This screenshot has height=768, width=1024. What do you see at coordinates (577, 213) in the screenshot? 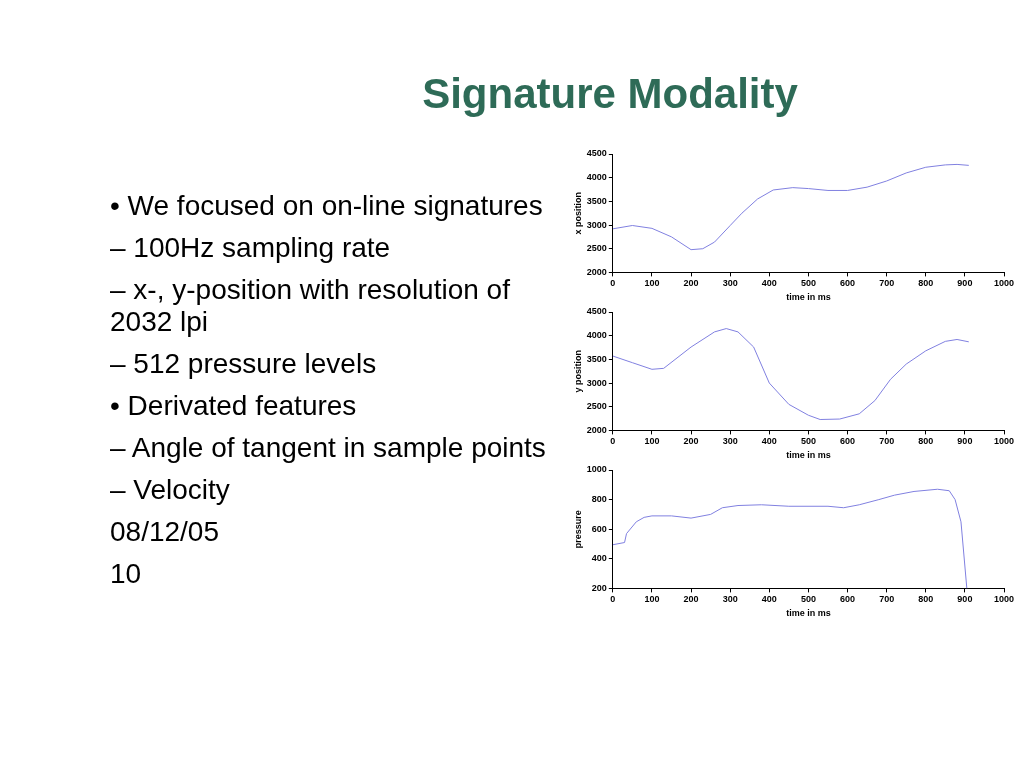
I see `y-axis-title: x position` at bounding box center [577, 213].